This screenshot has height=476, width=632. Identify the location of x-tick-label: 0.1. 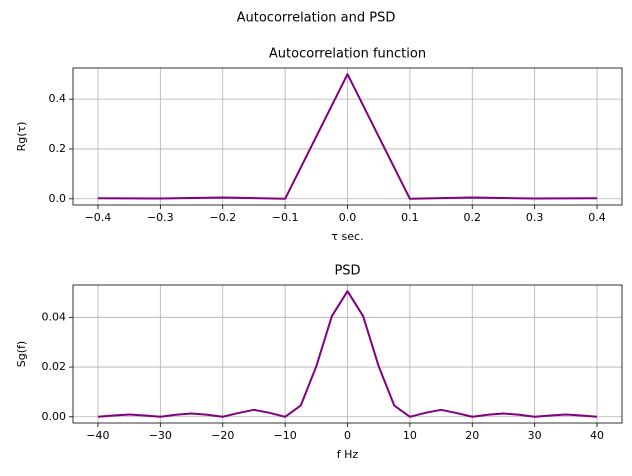
(410, 217).